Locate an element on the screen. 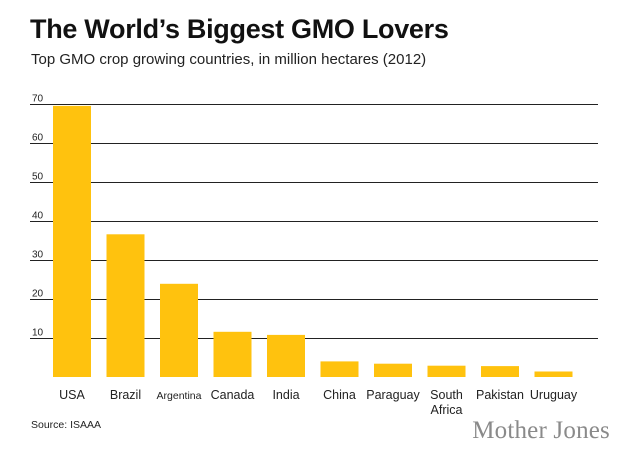  y-tick-label: 60 is located at coordinates (38, 138).